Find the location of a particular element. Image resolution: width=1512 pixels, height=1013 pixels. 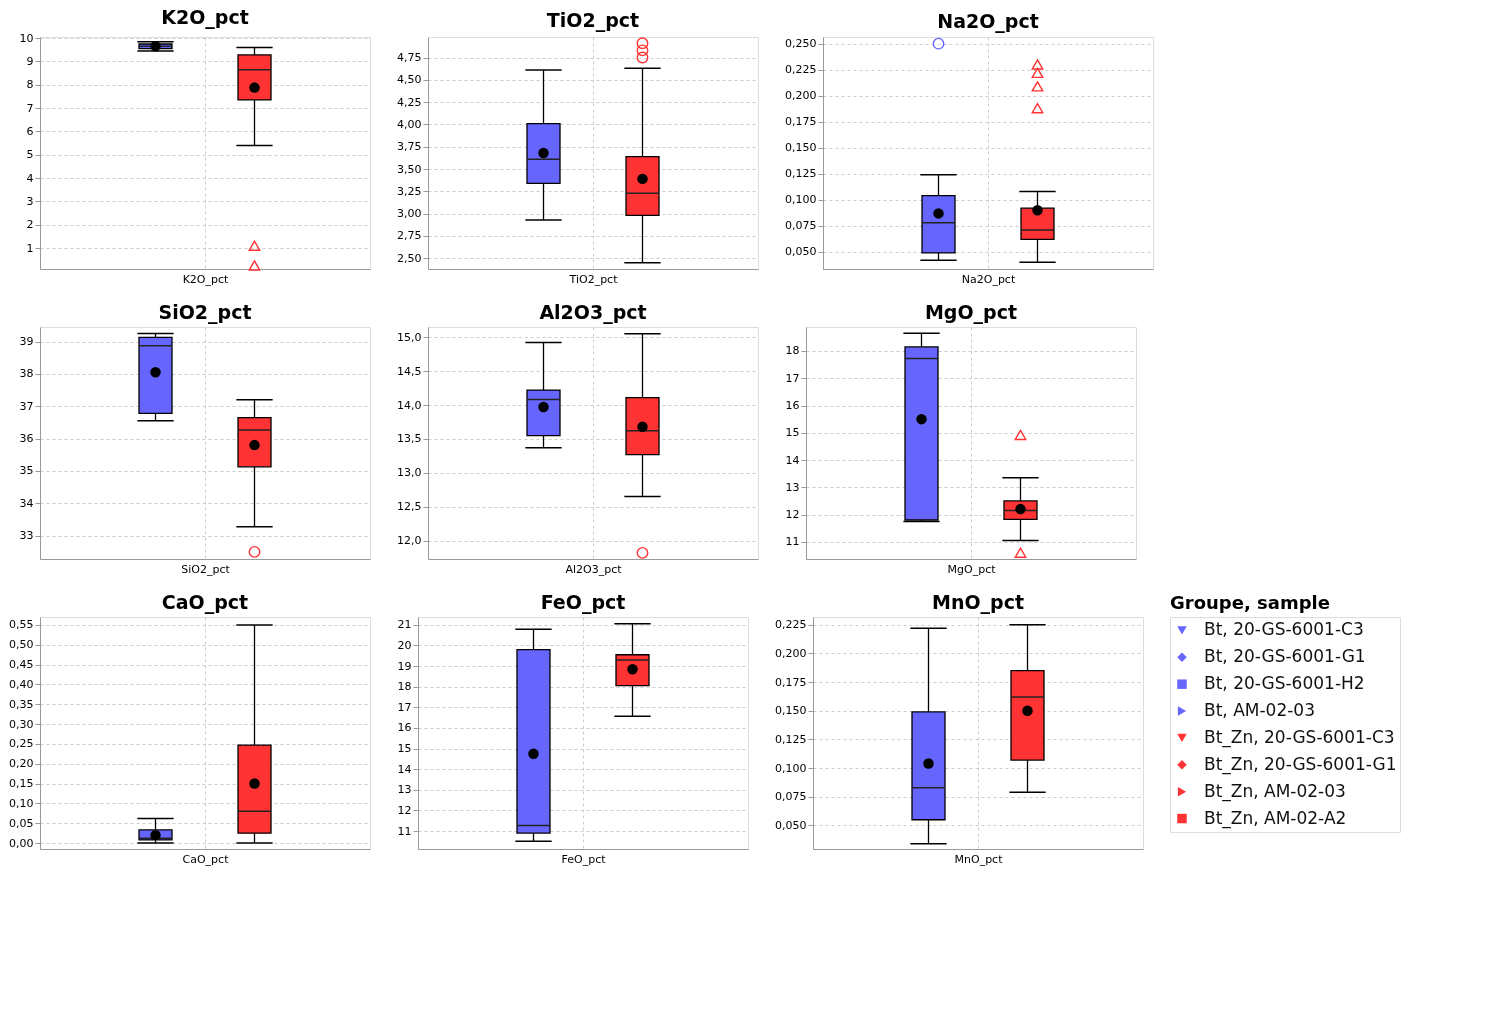

chart-title: Al2O3_pct is located at coordinates (593, 312).